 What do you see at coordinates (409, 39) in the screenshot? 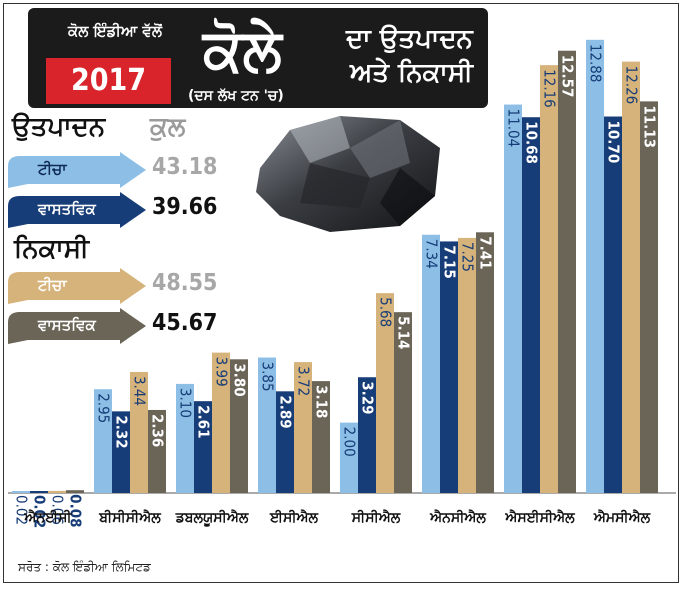
I see `banner-title-line1: ਦਾ ਉਤਪਾਦਨ` at bounding box center [409, 39].